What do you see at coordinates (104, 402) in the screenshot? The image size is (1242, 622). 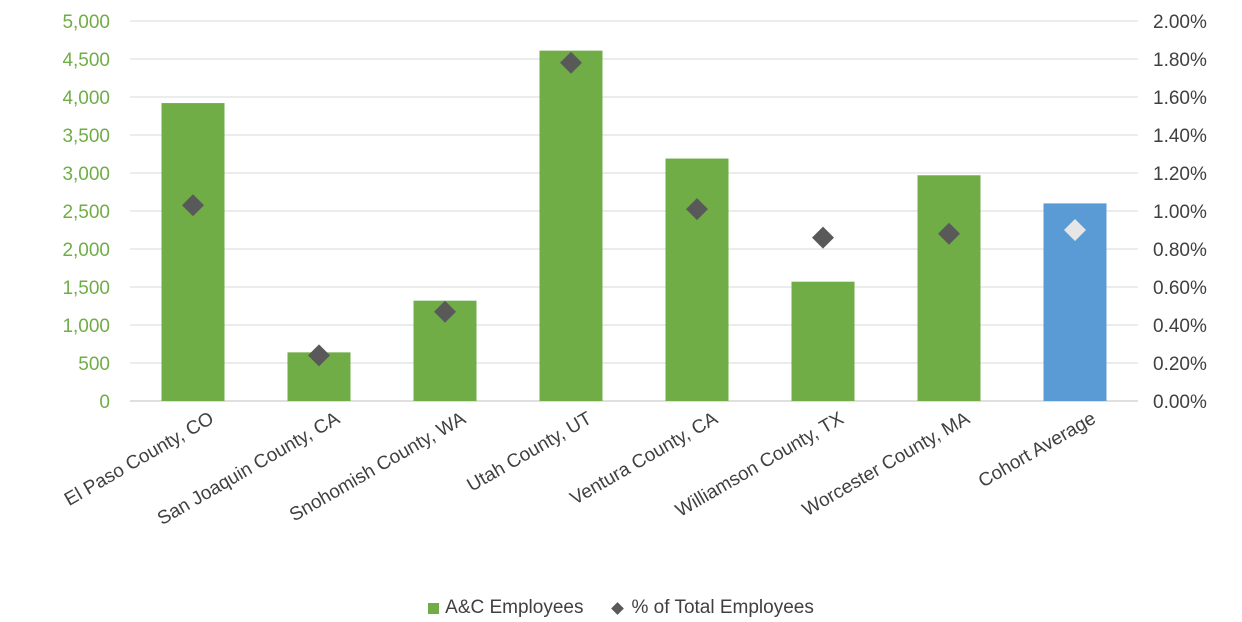 I see `left-tick-label: 0` at bounding box center [104, 402].